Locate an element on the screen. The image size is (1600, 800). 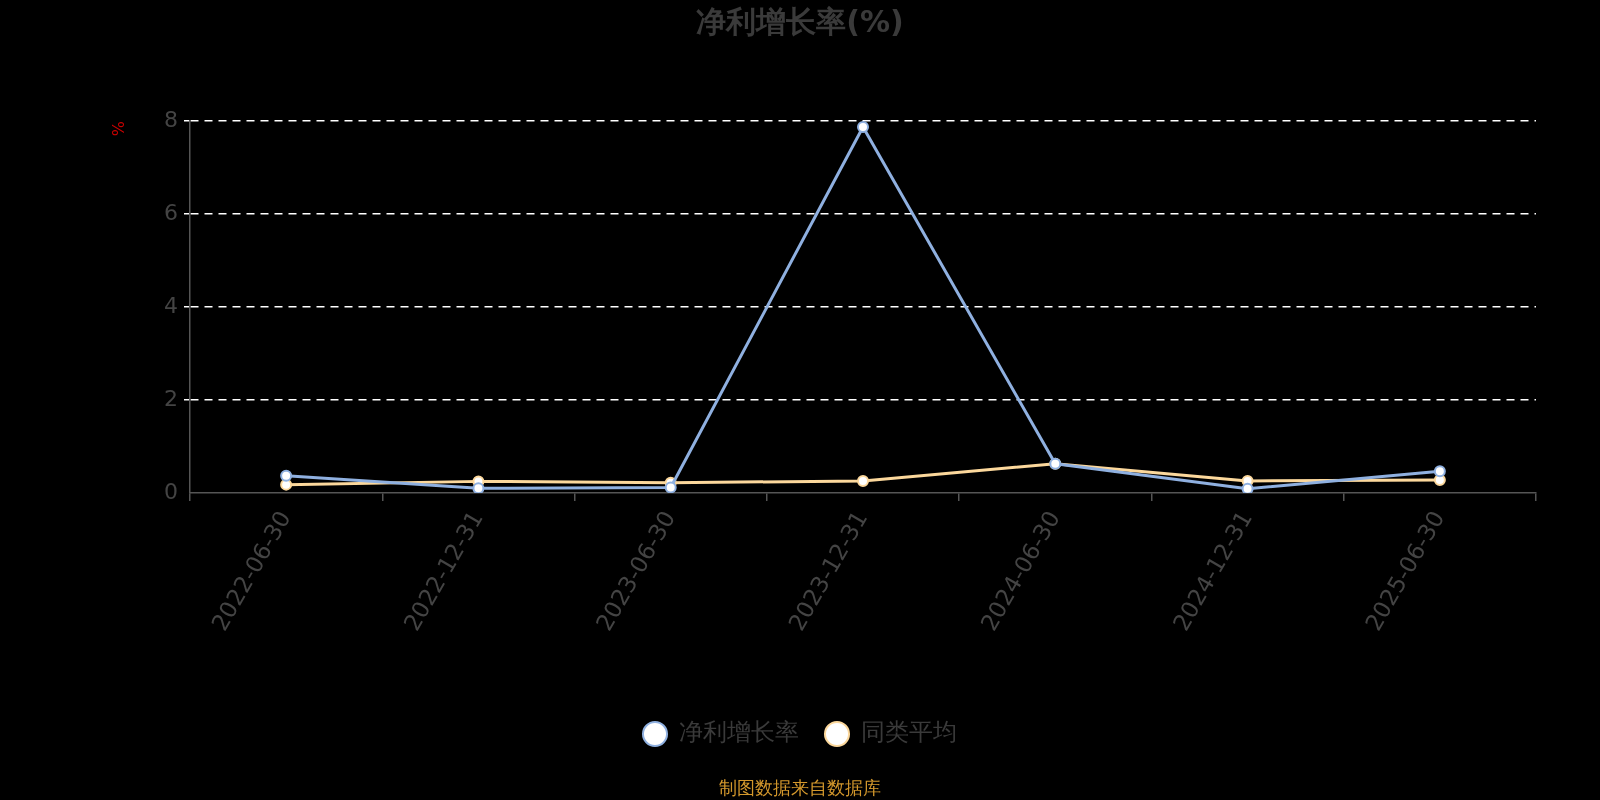
chart-title: 净利增长率(%) is located at coordinates (800, 21).